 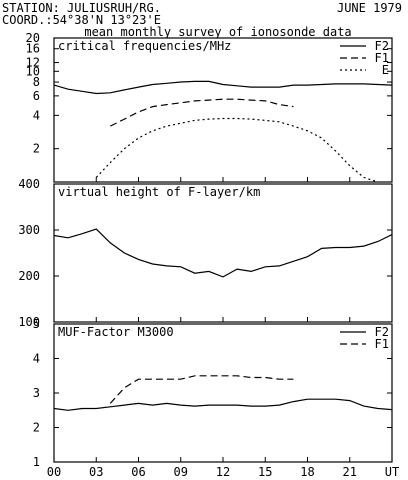 What do you see at coordinates (81, 20) in the screenshot?
I see `coord-label: COORD.:54°38'N 13°23'E` at bounding box center [81, 20].